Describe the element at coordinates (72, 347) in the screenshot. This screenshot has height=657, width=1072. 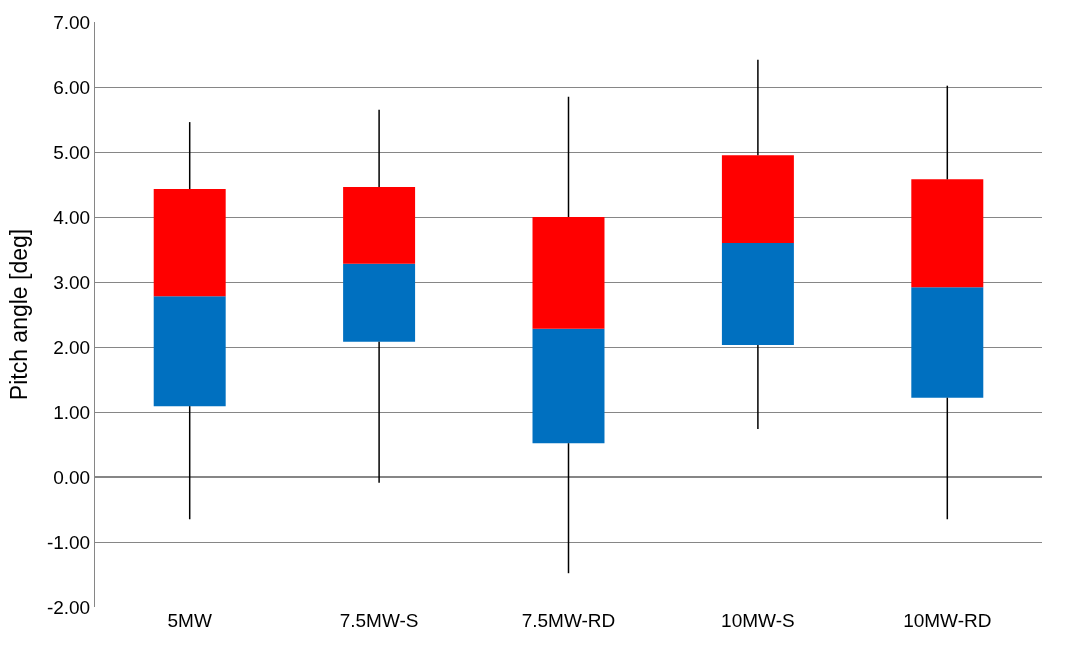
I see `y-tick-label: 2.00` at that location.